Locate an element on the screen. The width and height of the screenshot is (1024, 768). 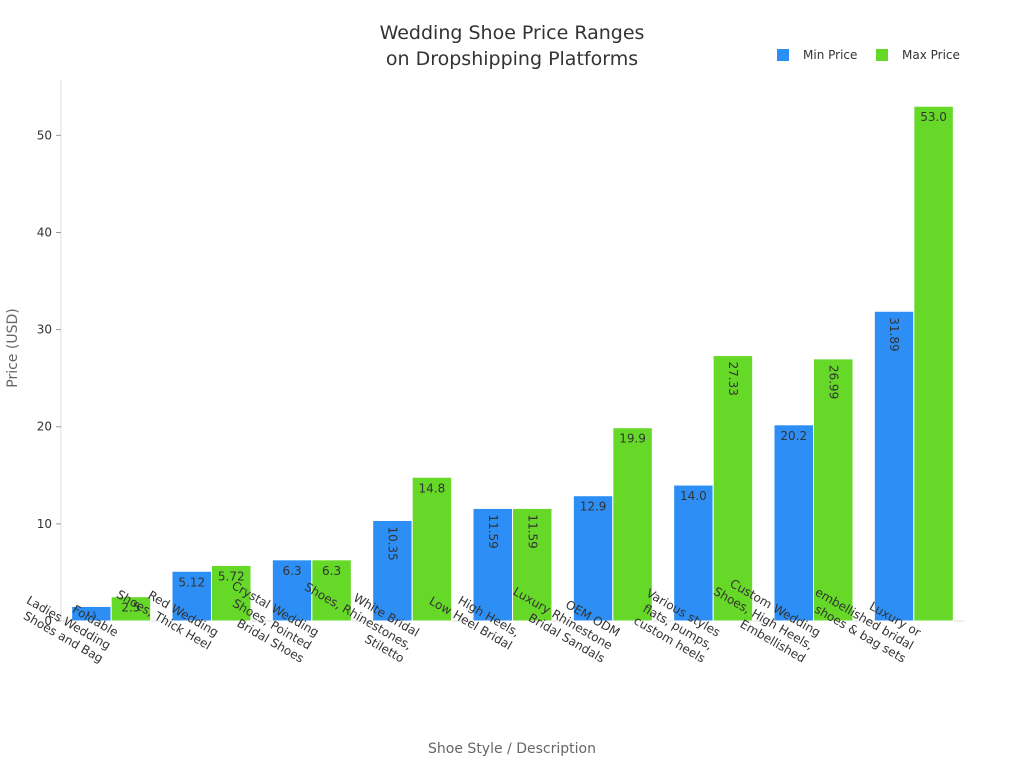
data-label-min: 1.5 is located at coordinates (92, 614).